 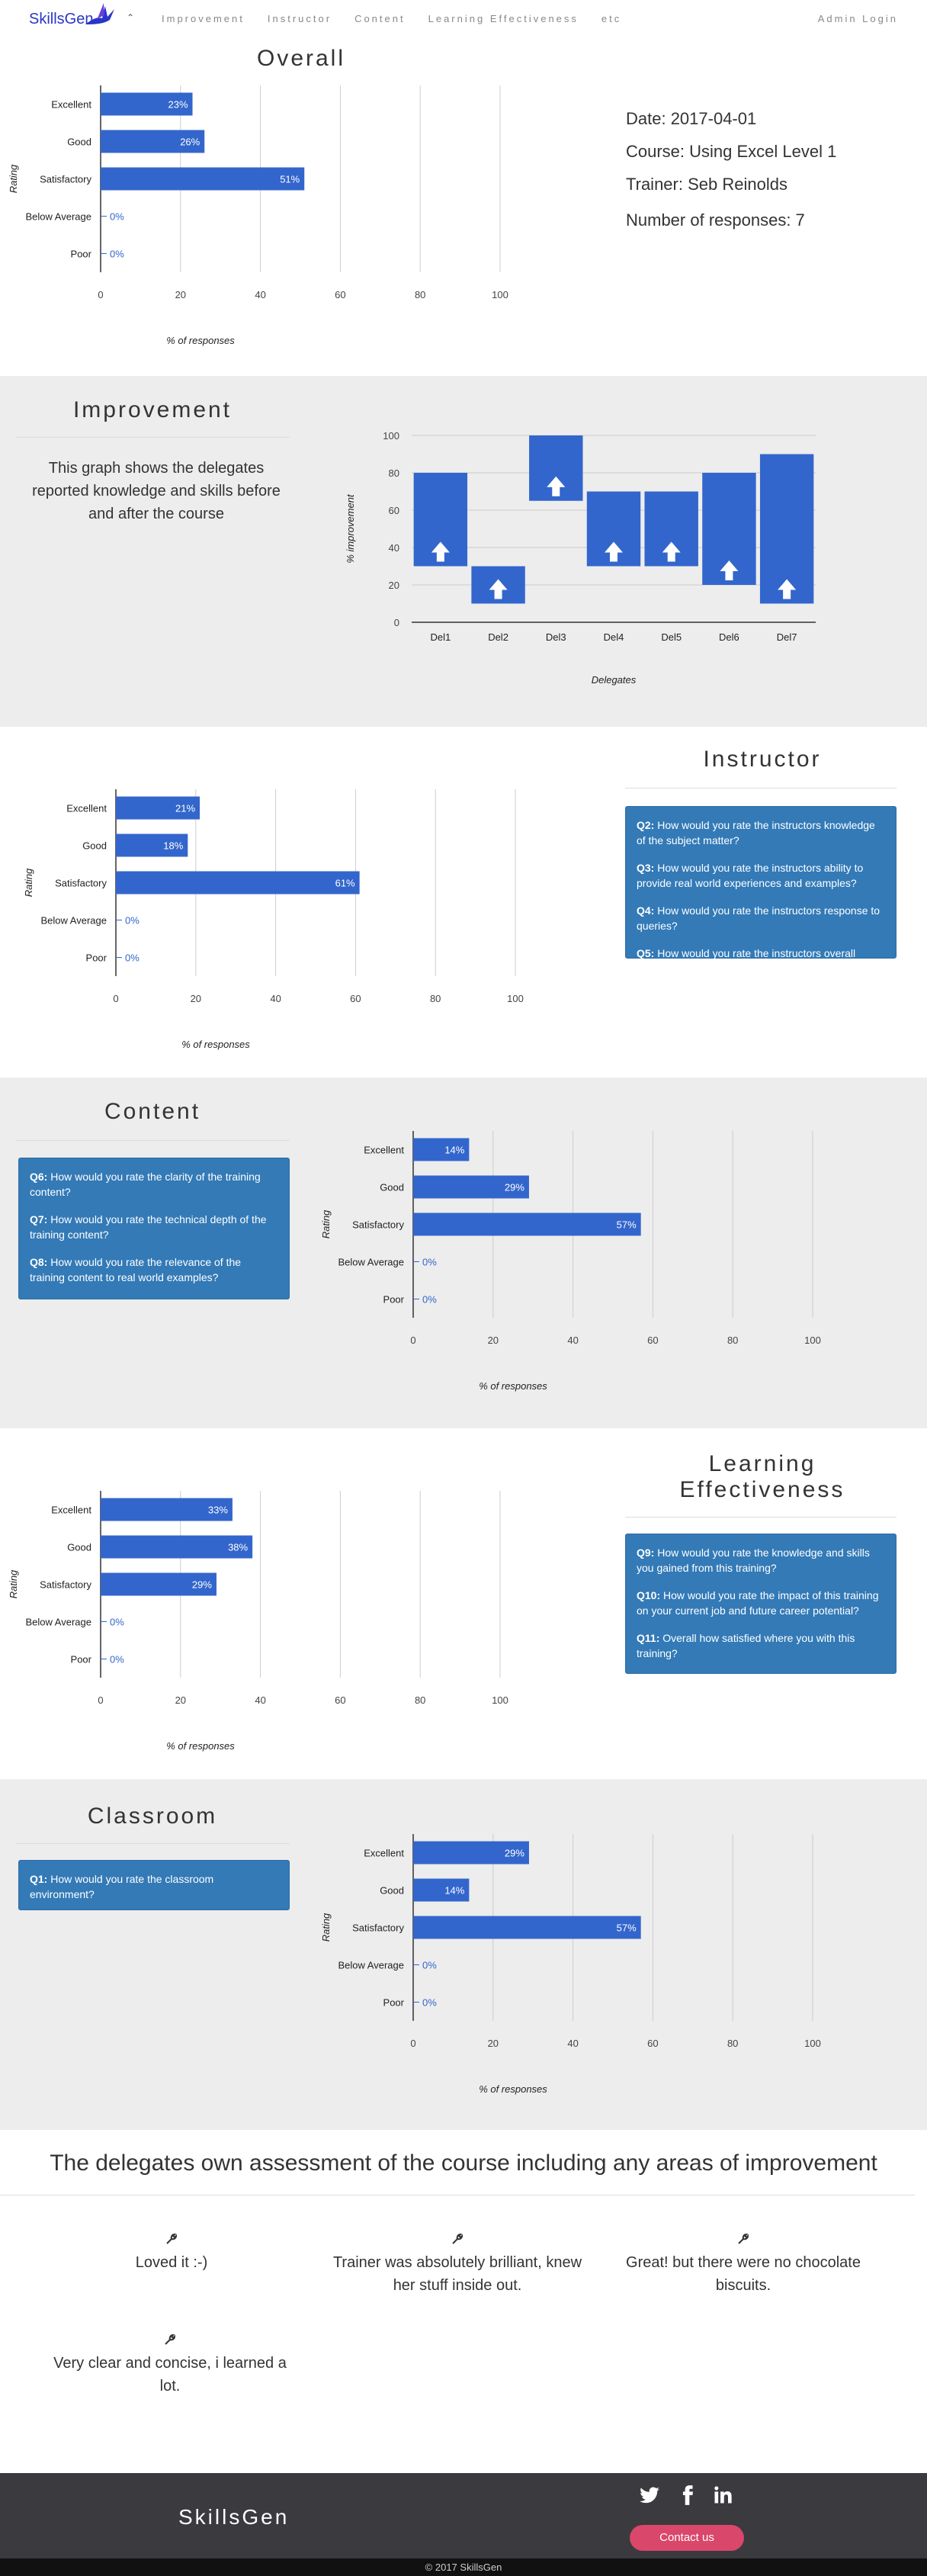 I want to click on instructor-title: Instructor, so click(x=763, y=759).